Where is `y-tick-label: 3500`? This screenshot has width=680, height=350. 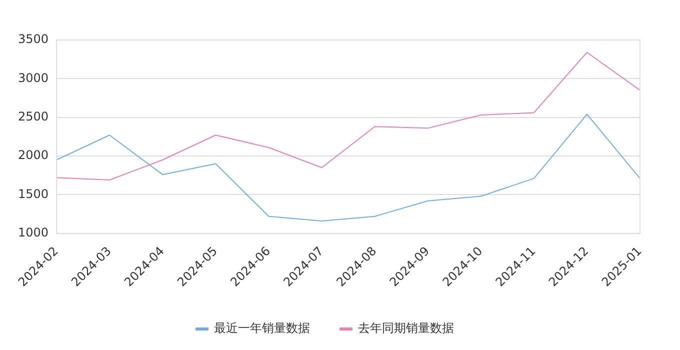 y-tick-label: 3500 is located at coordinates (33, 39).